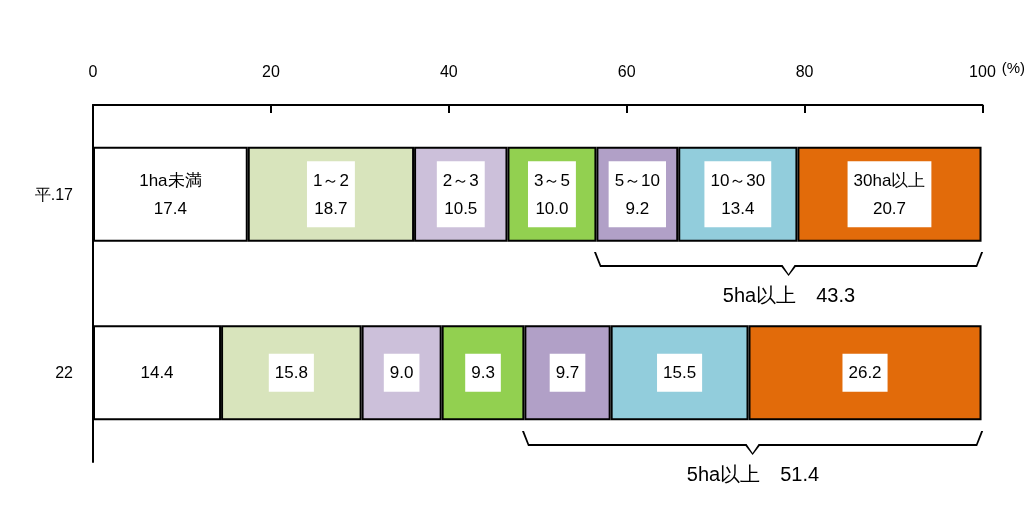 The width and height of the screenshot is (1036, 510). What do you see at coordinates (291, 373) in the screenshot?
I see `data-label: 15.8` at bounding box center [291, 373].